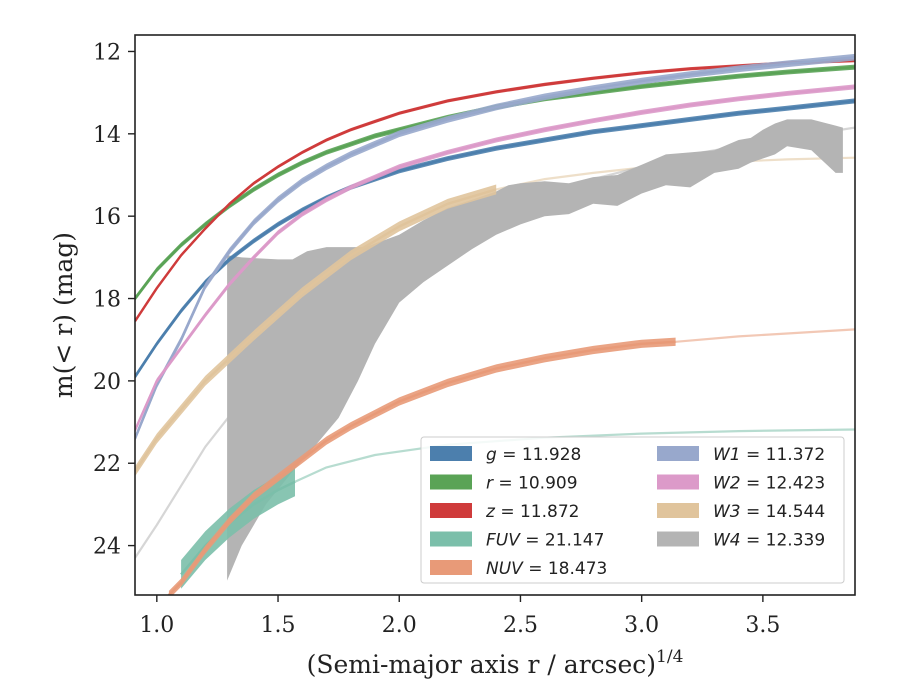  Describe the element at coordinates (107, 300) in the screenshot. I see `y-tick-label: 18` at that location.